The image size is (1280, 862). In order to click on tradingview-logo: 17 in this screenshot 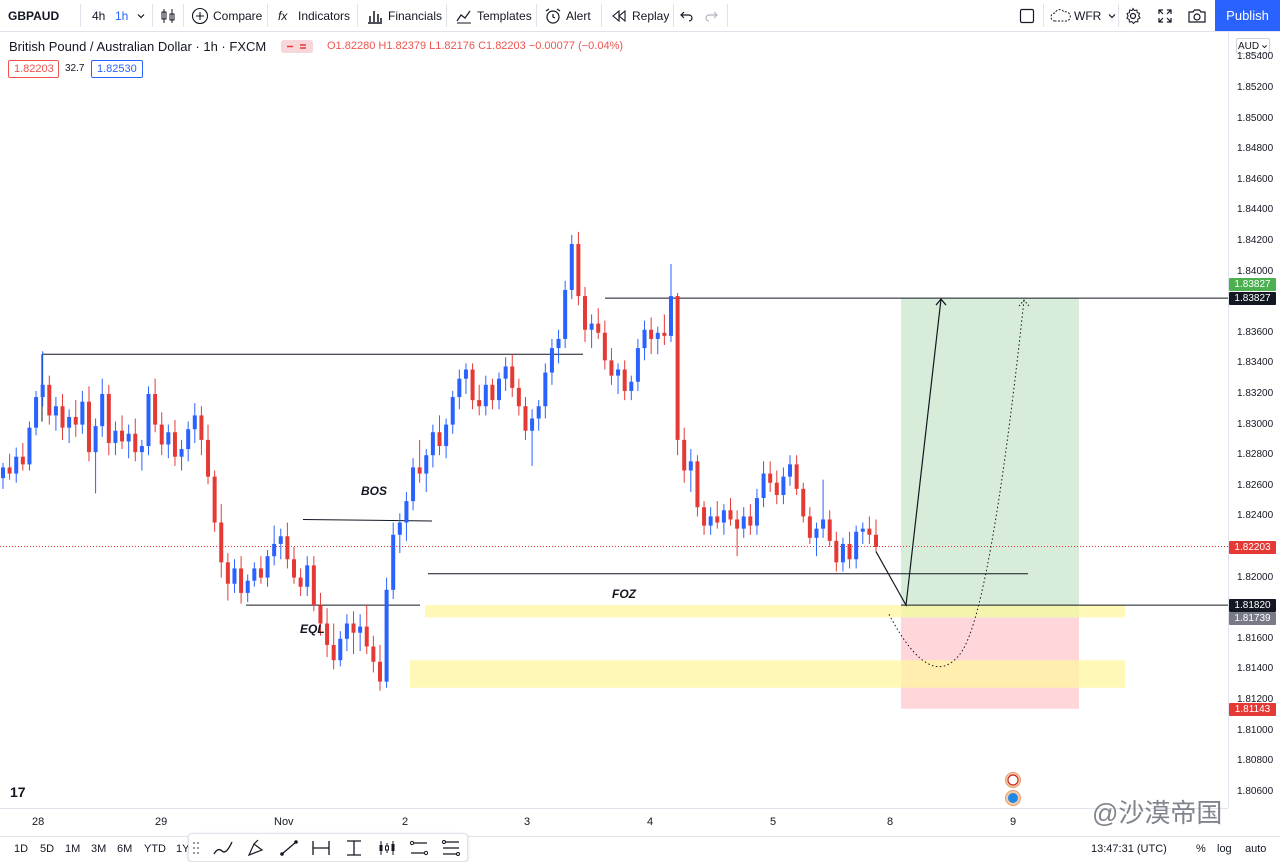, I will do `click(18, 792)`.